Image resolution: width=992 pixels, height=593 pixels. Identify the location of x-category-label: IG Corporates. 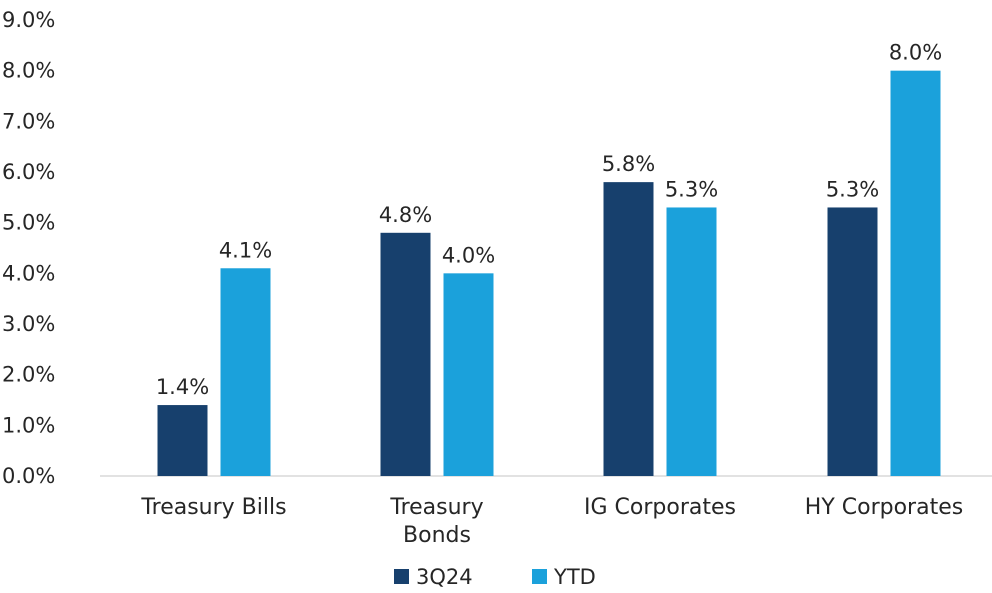
(660, 507).